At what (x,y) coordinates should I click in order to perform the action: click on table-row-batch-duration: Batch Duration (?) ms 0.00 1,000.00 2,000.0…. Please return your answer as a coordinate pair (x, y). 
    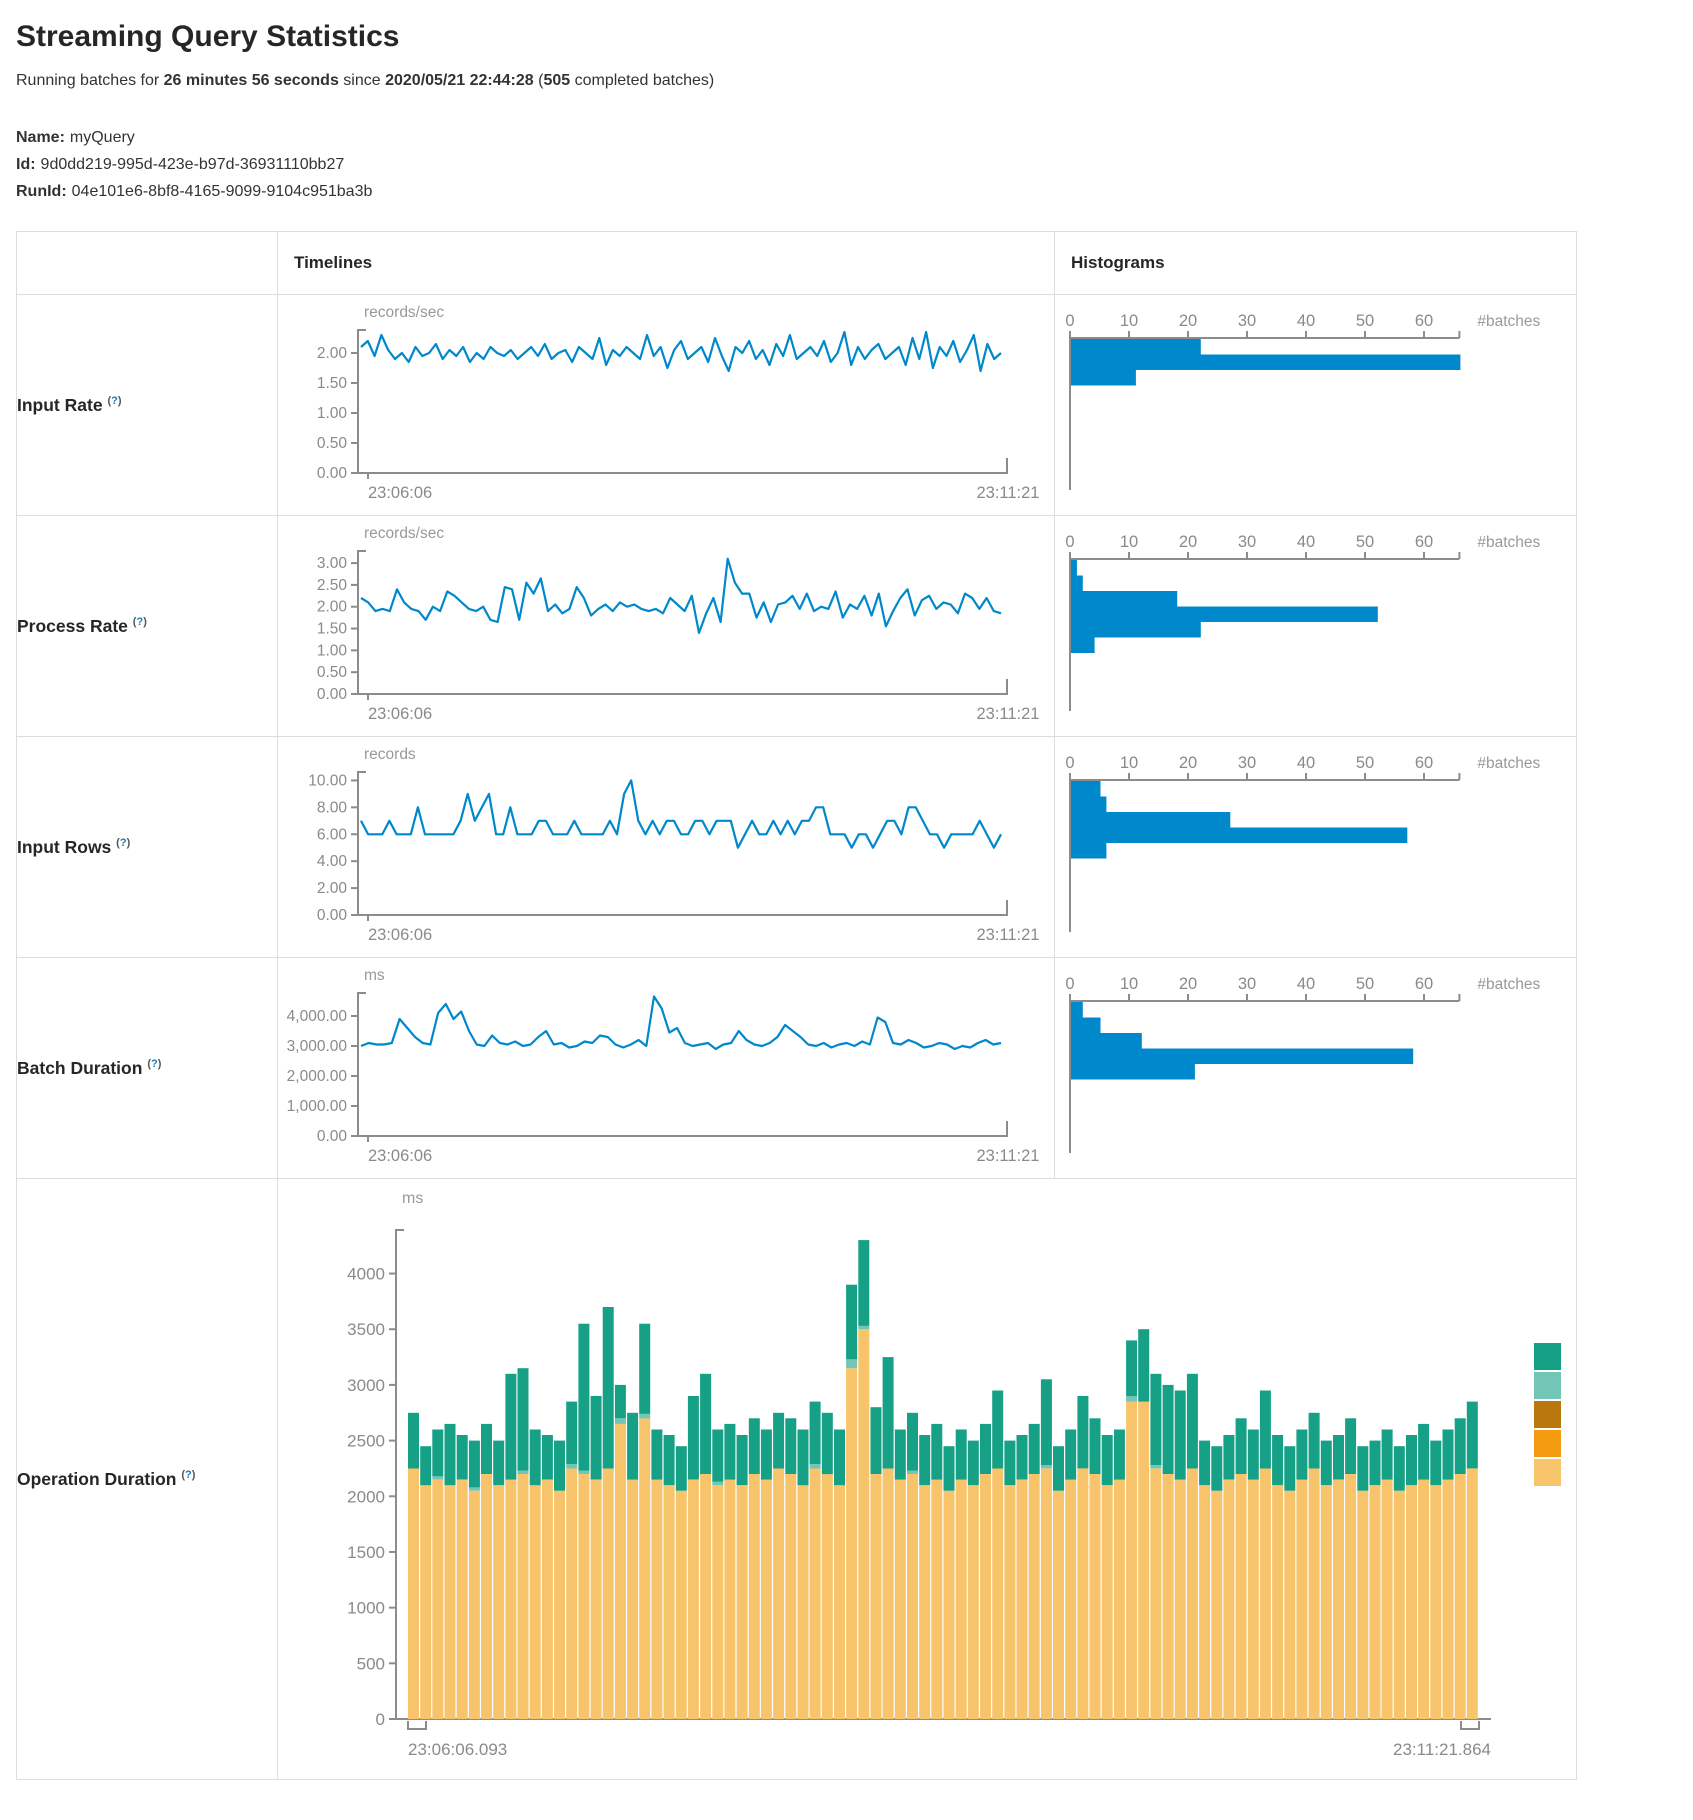
    Looking at the image, I should click on (796, 1068).